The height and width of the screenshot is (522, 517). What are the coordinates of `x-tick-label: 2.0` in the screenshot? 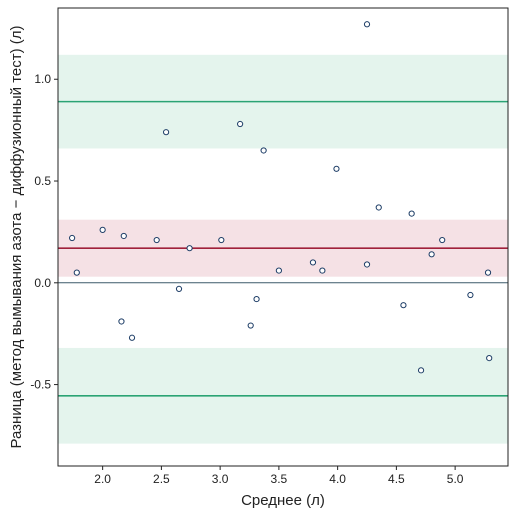 It's located at (102, 479).